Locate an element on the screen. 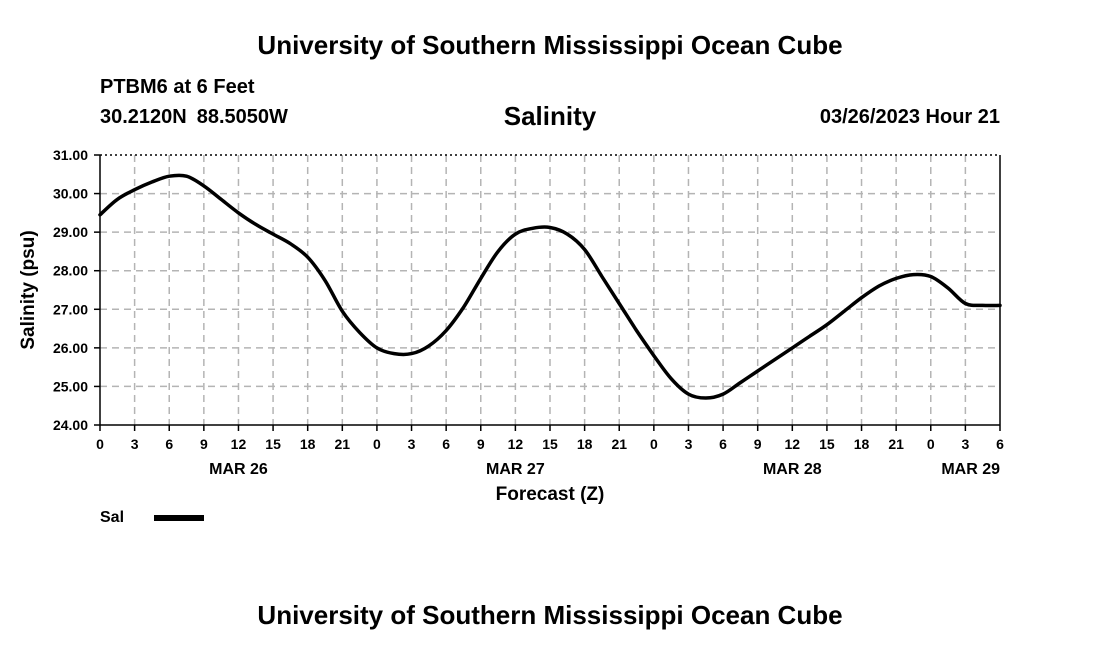 The image size is (1100, 650). day-label: MAR 27 is located at coordinates (515, 469).